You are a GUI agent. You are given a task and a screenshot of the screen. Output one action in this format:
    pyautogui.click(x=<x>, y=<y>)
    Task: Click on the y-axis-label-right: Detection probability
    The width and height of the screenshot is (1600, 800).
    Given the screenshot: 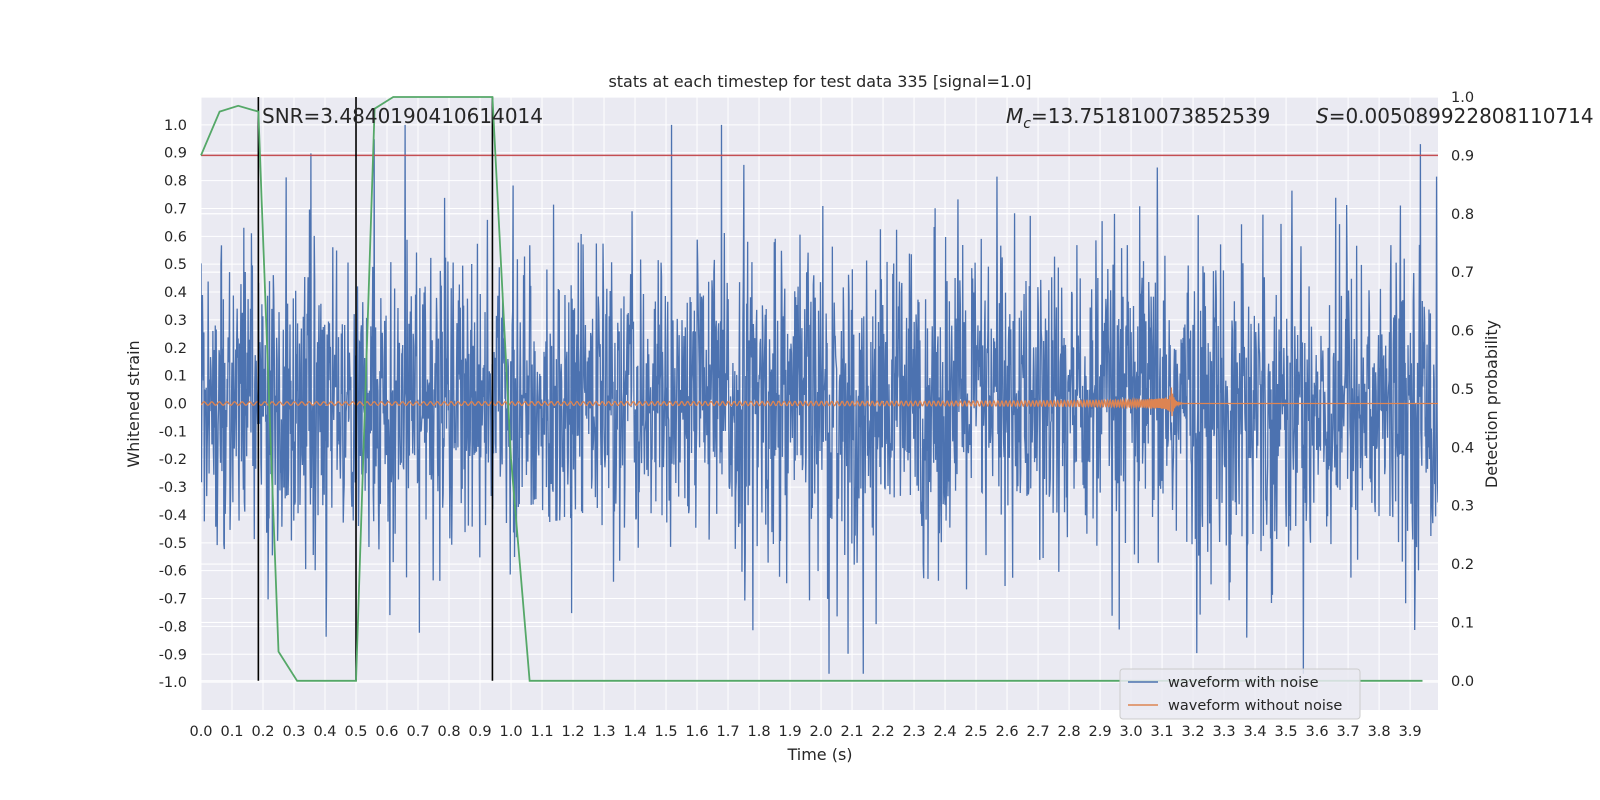 What is the action you would take?
    pyautogui.click(x=1491, y=404)
    